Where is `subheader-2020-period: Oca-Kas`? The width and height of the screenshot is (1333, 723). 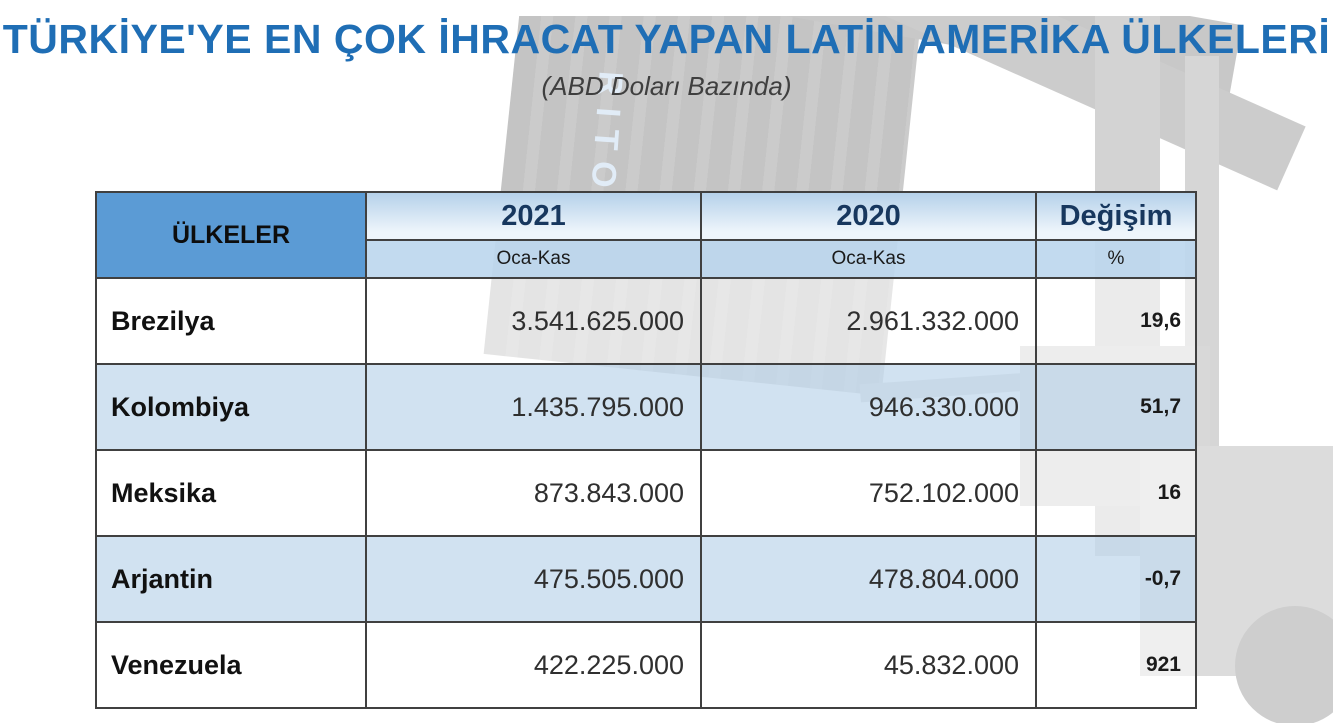
subheader-2020-period: Oca-Kas is located at coordinates (868, 259).